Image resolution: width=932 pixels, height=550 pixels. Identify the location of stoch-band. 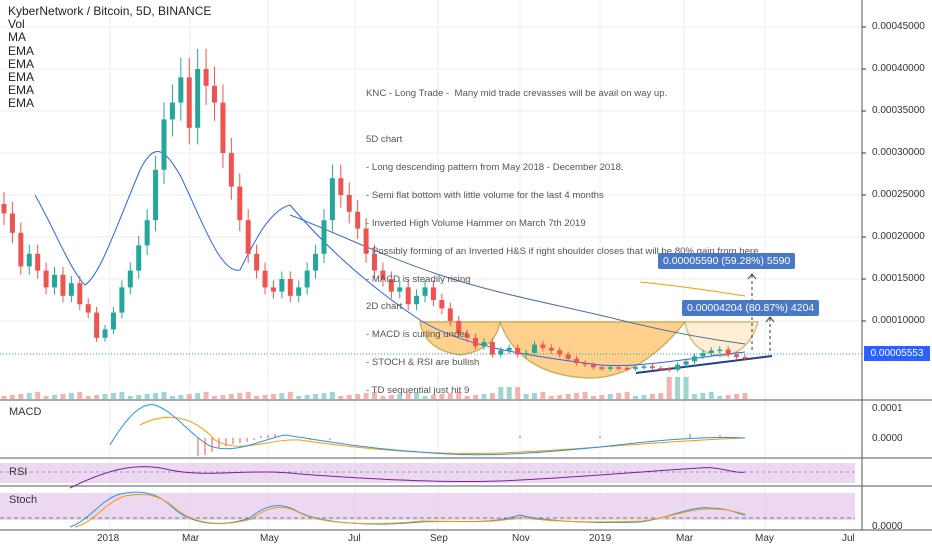
(427, 506).